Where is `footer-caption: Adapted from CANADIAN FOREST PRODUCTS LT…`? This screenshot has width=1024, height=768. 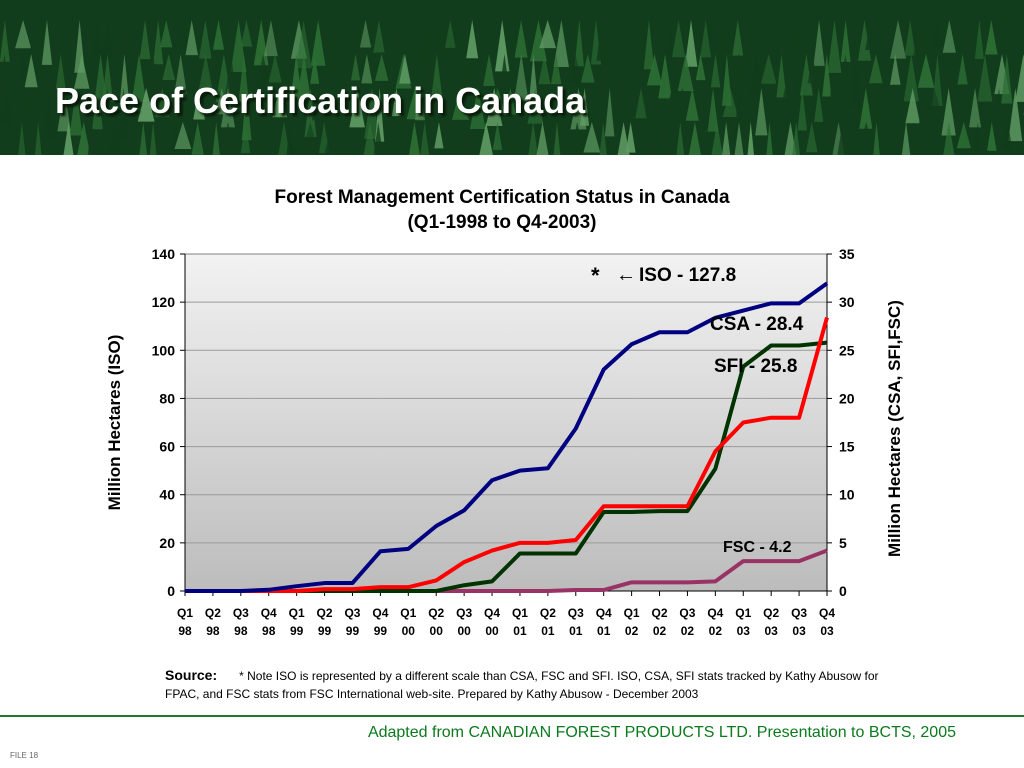 footer-caption: Adapted from CANADIAN FOREST PRODUCTS LT… is located at coordinates (661, 732).